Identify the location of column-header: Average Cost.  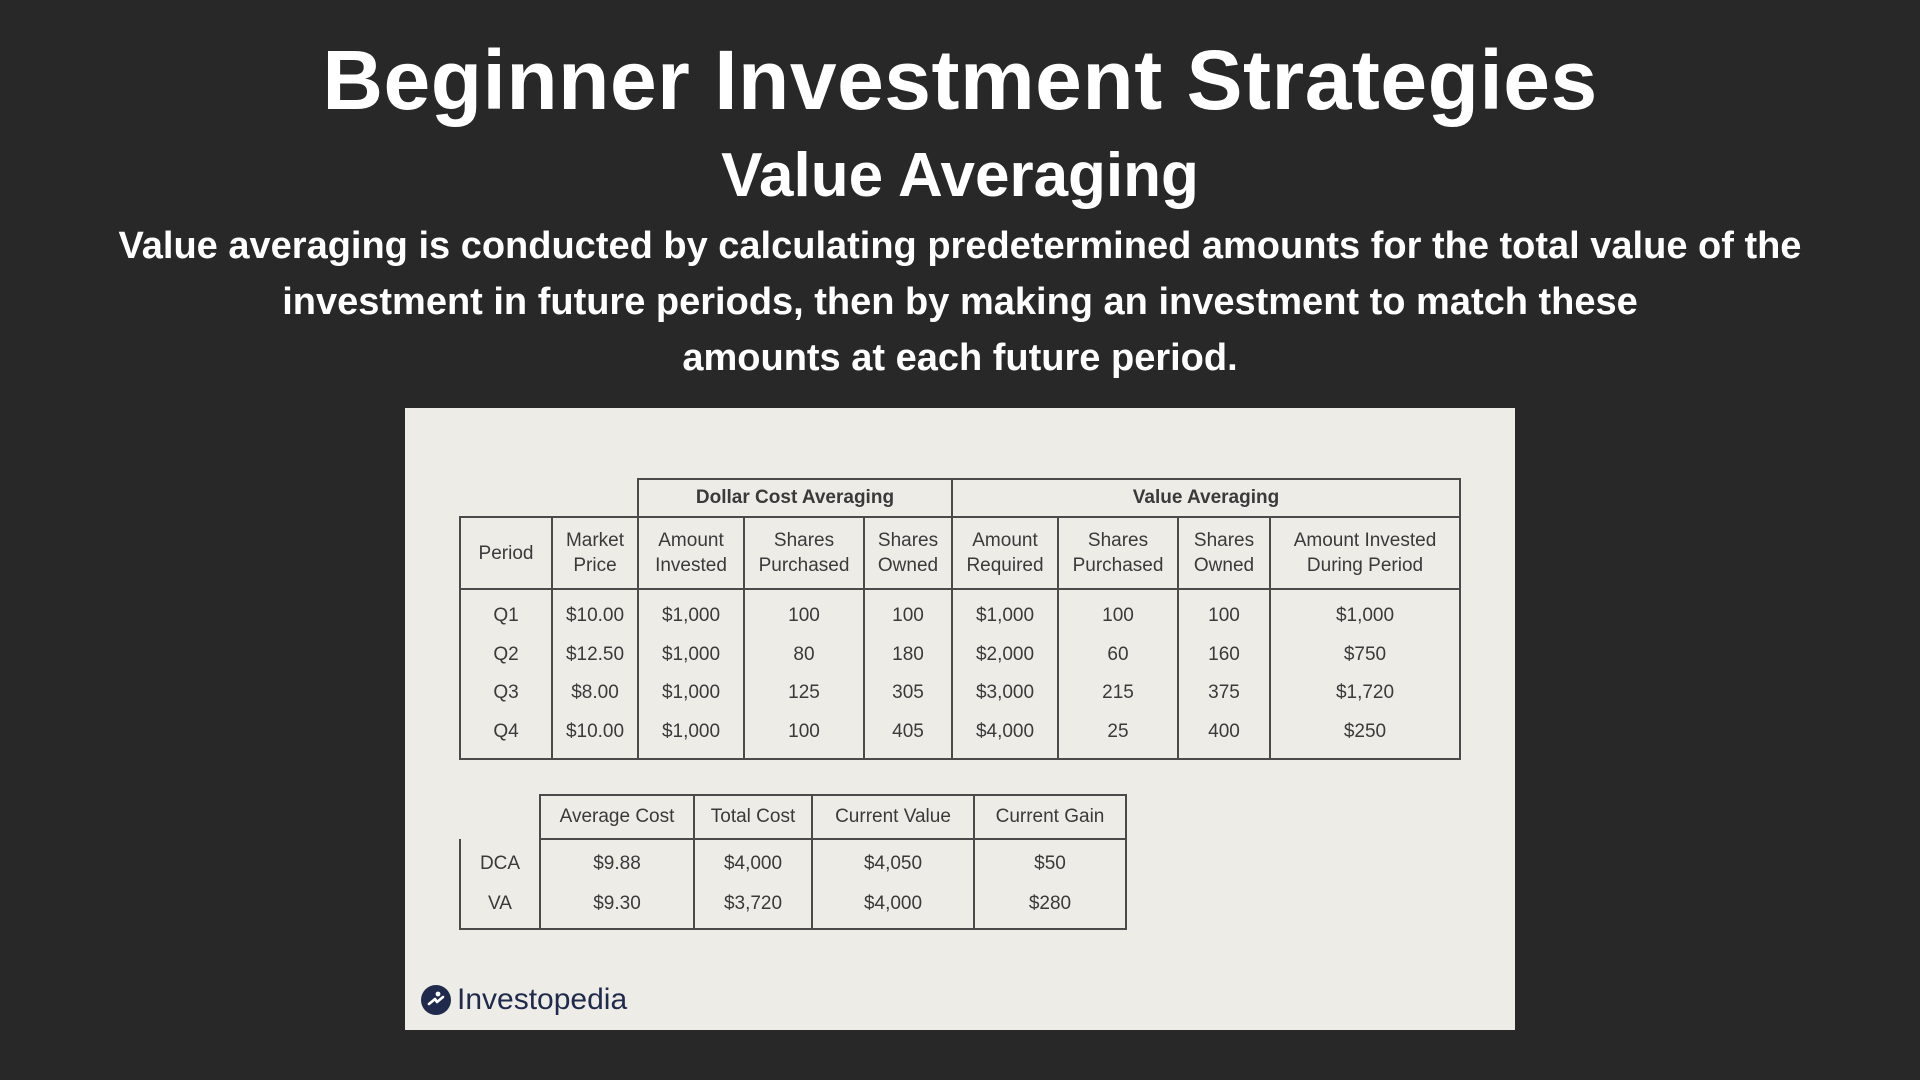
(617, 817).